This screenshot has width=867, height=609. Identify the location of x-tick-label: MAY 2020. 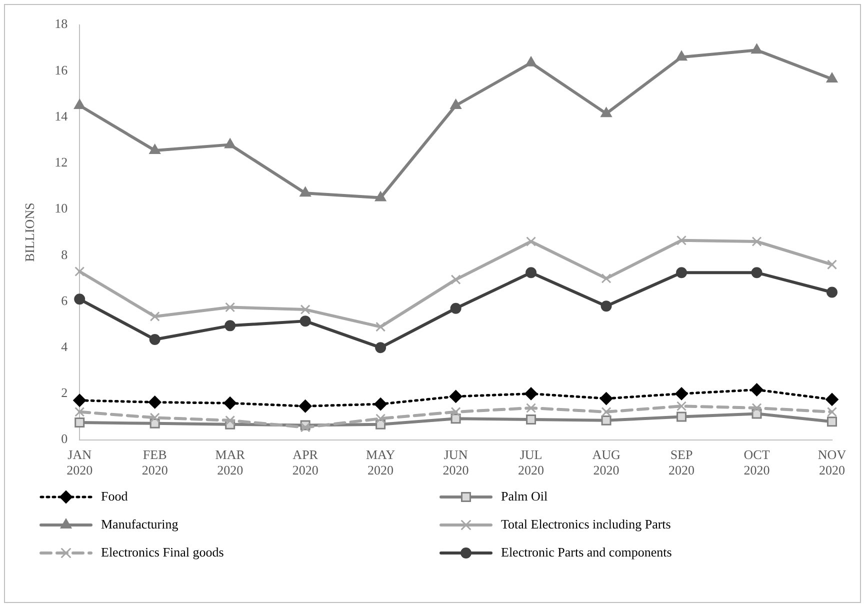
(381, 462).